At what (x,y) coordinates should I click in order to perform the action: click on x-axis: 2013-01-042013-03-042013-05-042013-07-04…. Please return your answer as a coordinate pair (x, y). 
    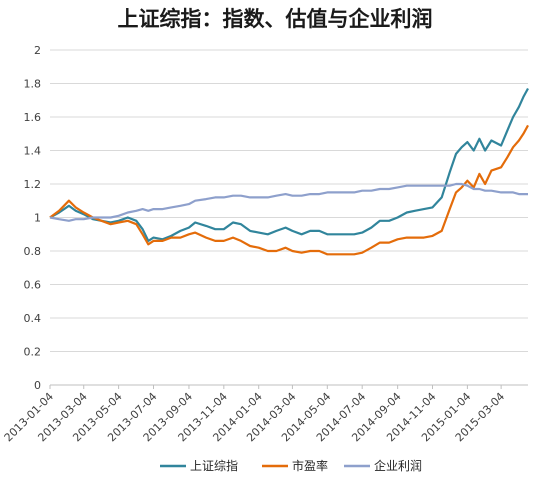
    Looking at the image, I should click on (254, 414).